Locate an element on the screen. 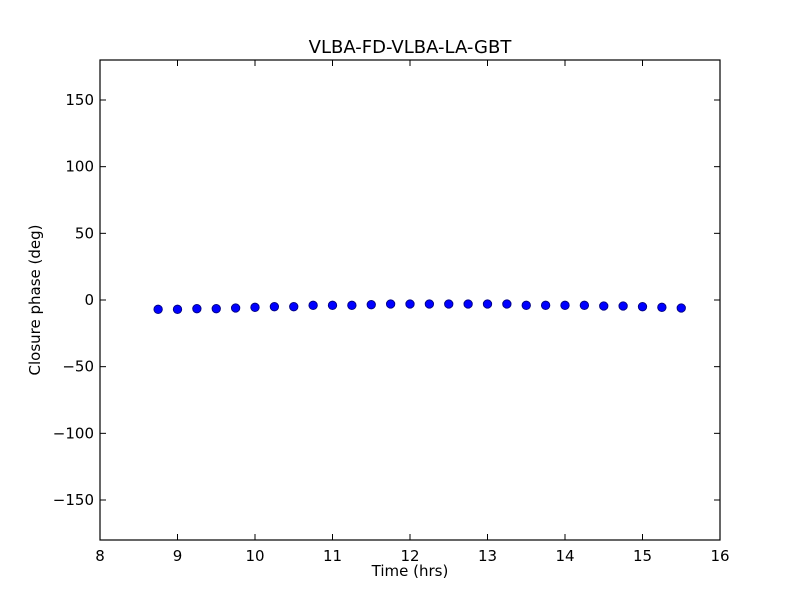 This screenshot has height=600, width=800. x-tick-label: 15 is located at coordinates (642, 556).